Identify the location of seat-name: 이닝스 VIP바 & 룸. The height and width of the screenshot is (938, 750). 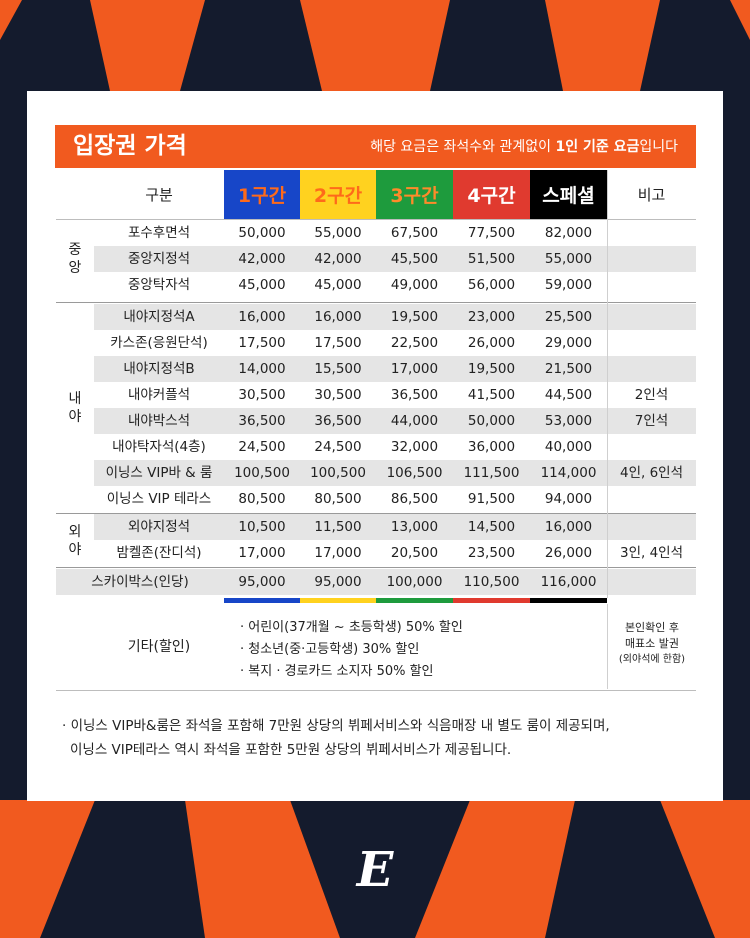
(159, 473).